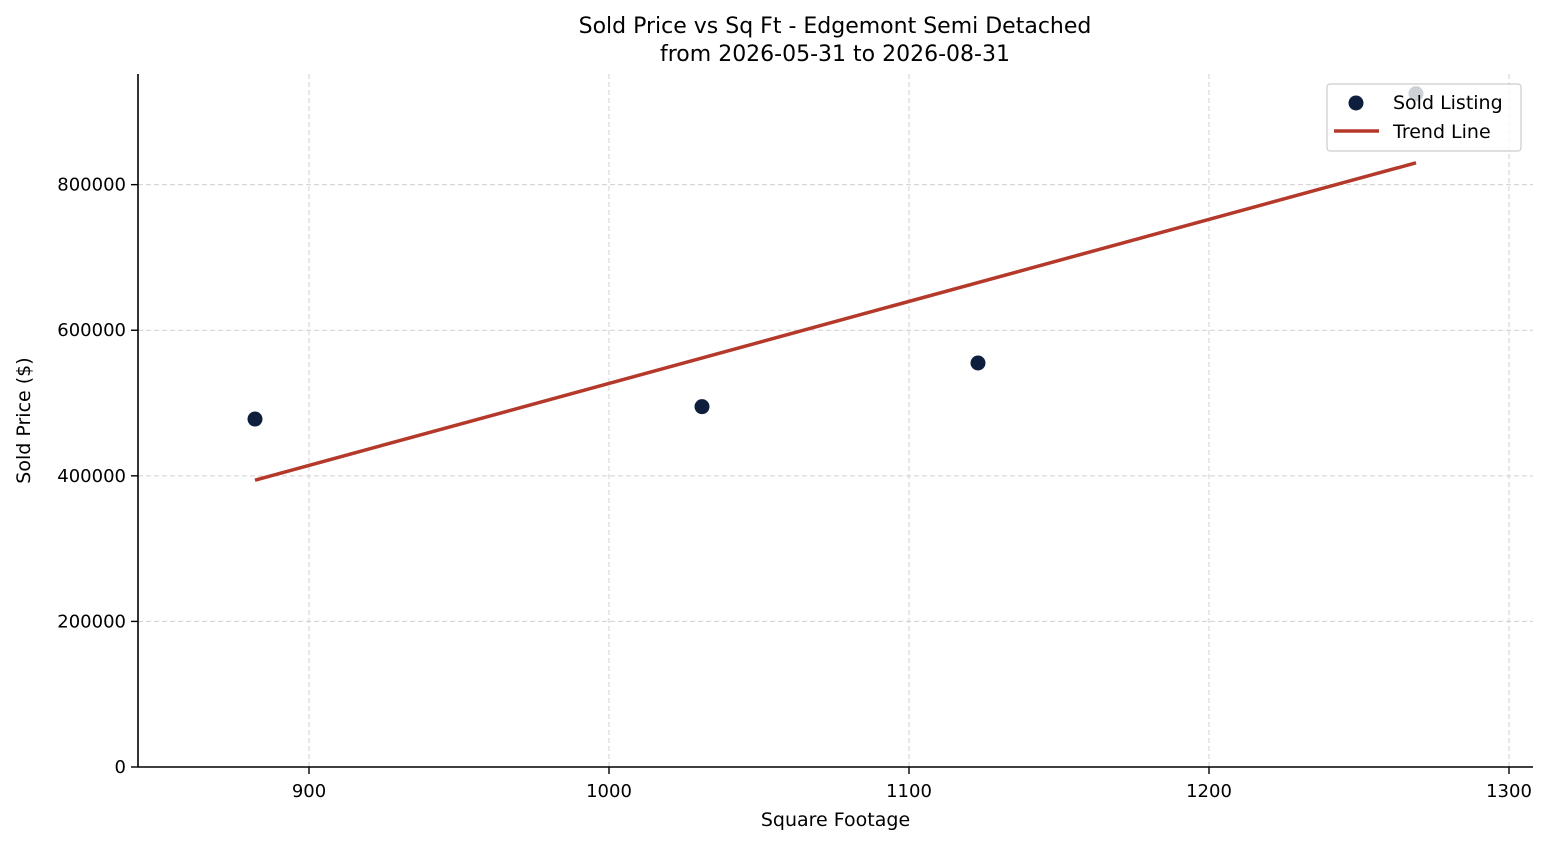 Image resolution: width=1549 pixels, height=849 pixels. Describe the element at coordinates (1441, 132) in the screenshot. I see `legend-label-trend-line: Trend Line` at that location.